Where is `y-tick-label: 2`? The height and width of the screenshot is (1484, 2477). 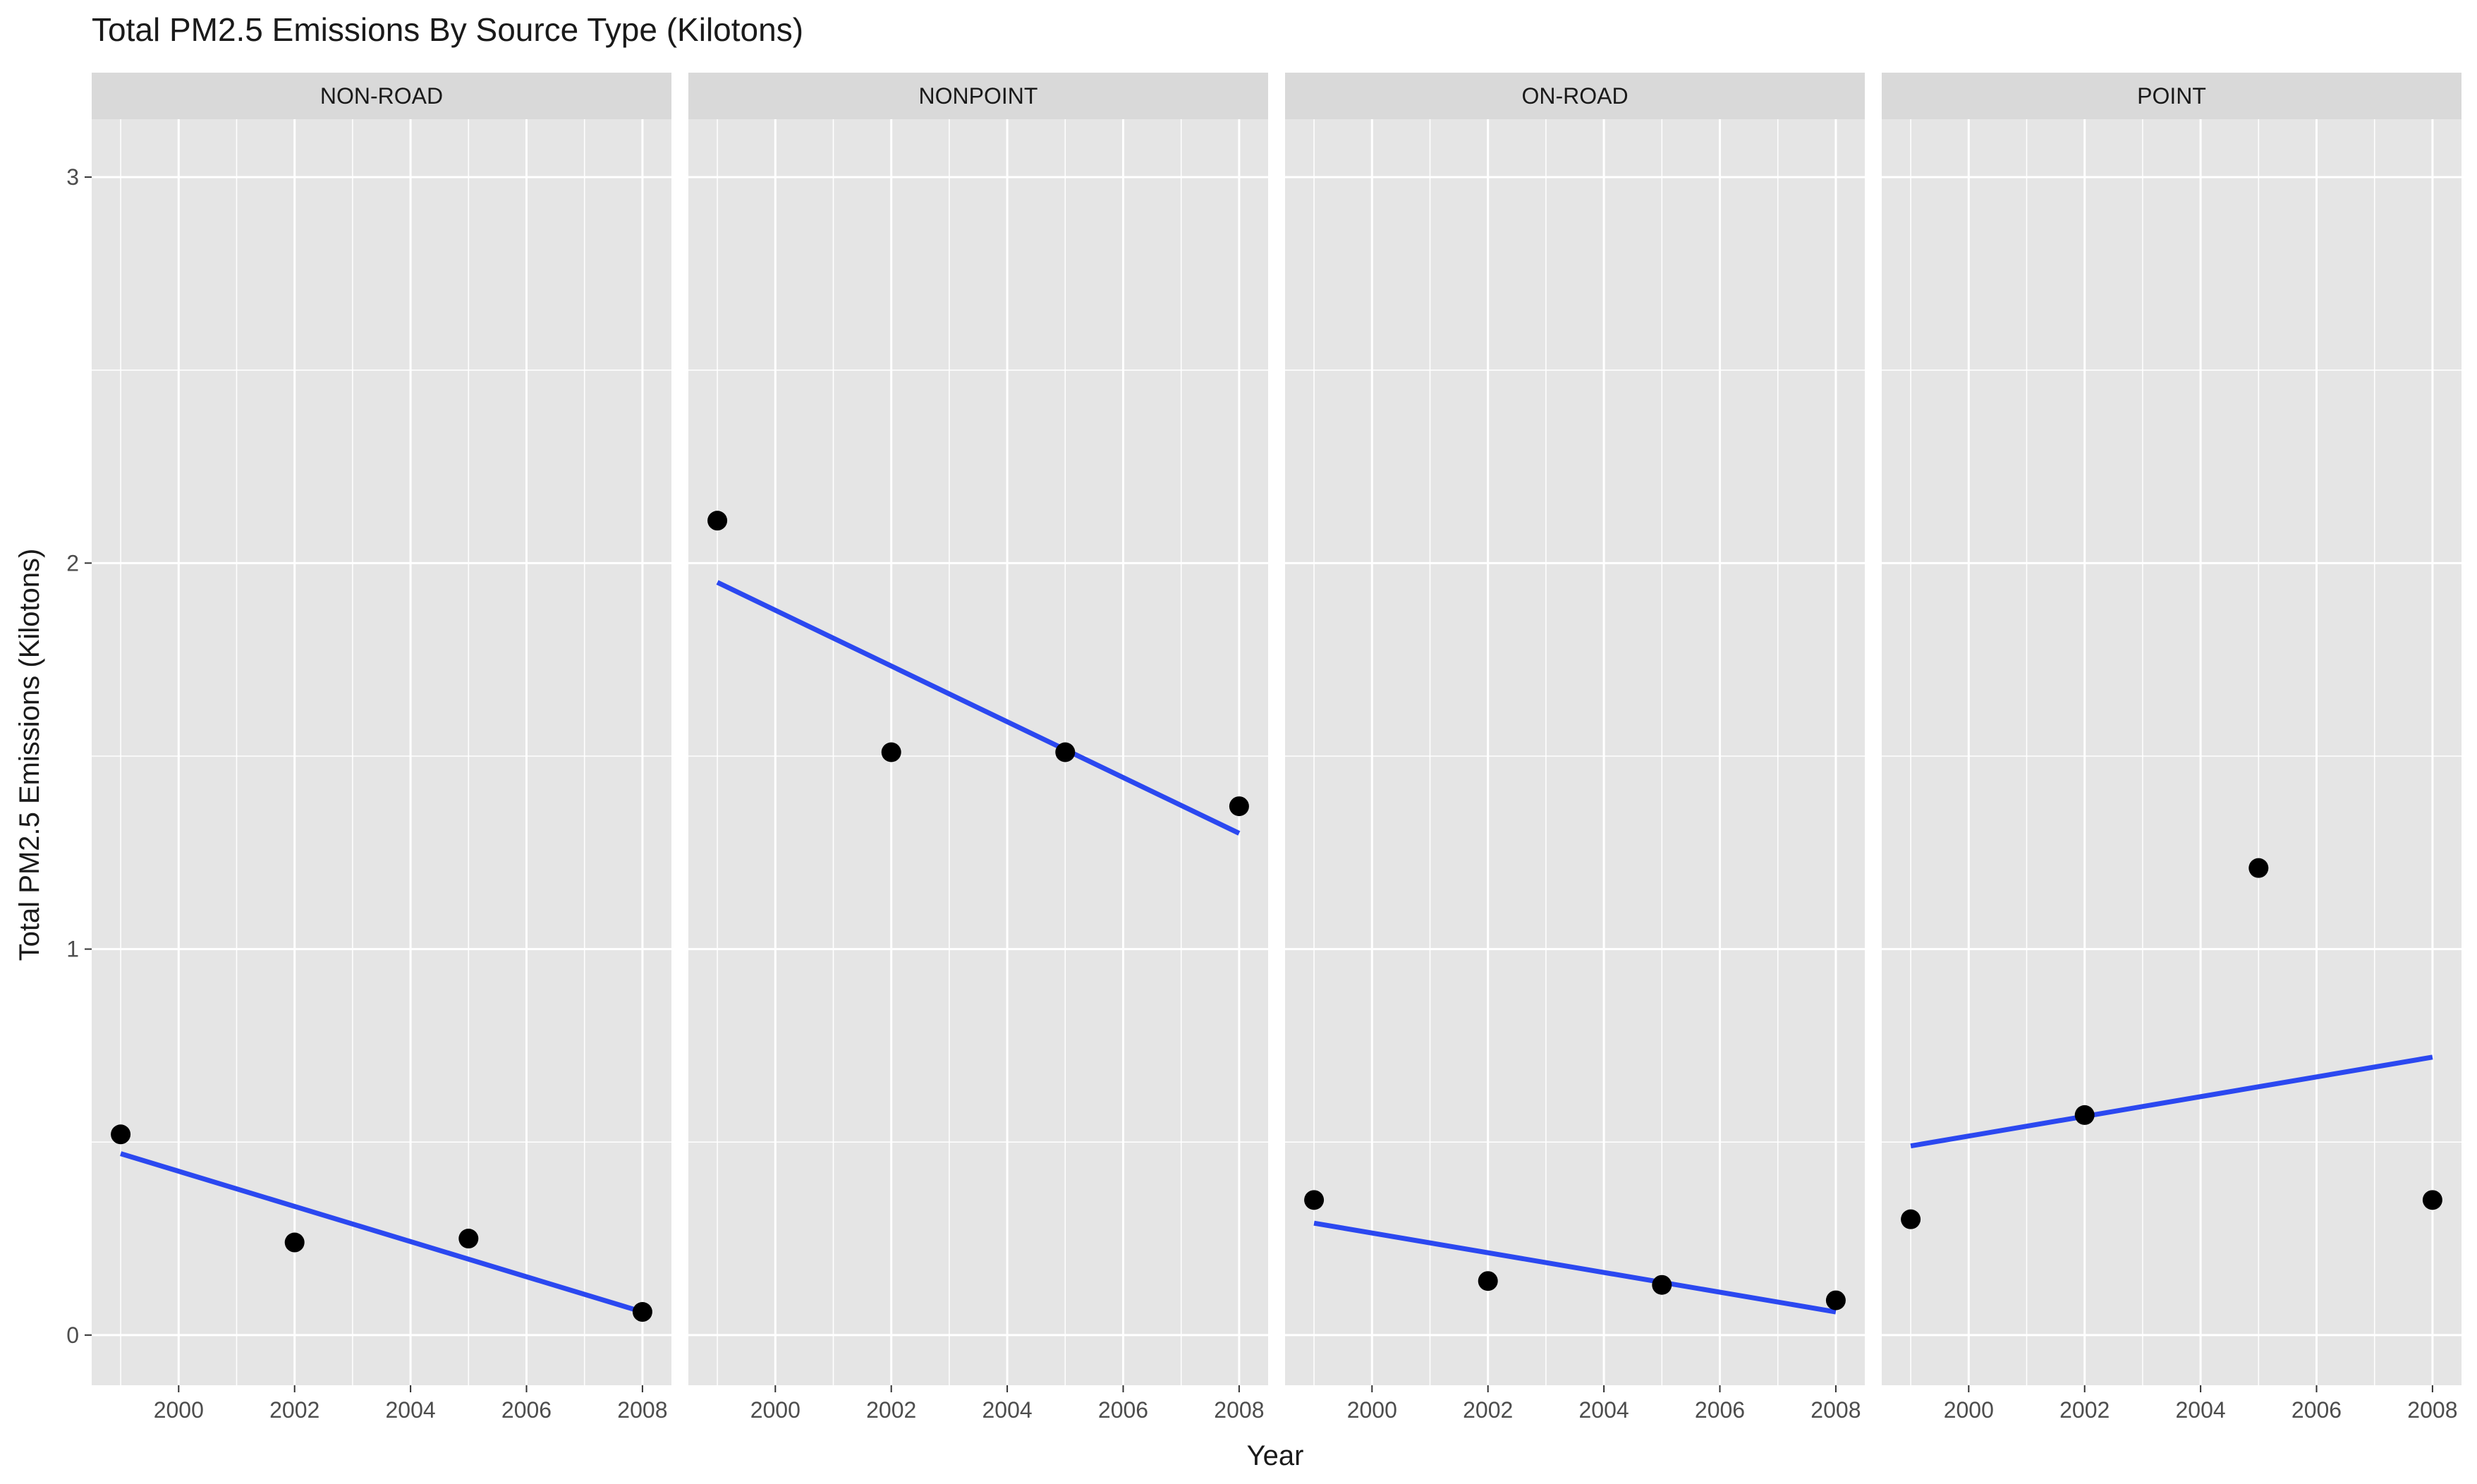
y-tick-label: 2 is located at coordinates (72, 563).